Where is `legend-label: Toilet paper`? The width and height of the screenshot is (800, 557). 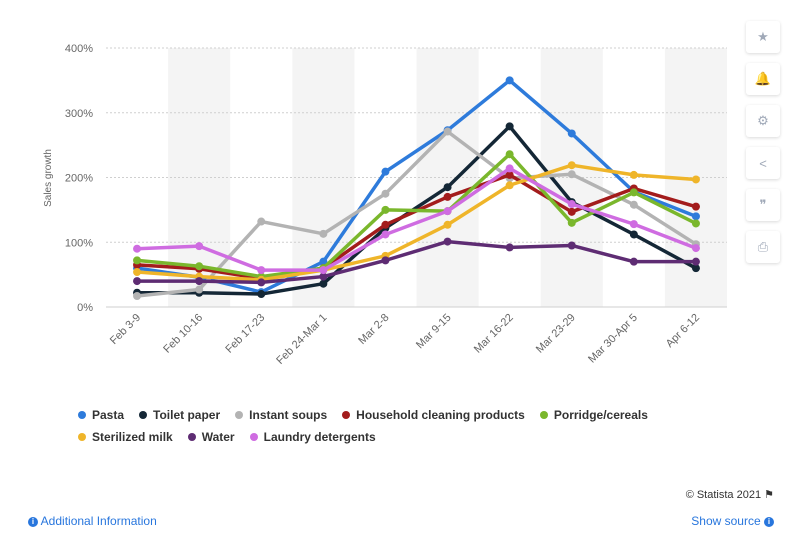 legend-label: Toilet paper is located at coordinates (187, 415).